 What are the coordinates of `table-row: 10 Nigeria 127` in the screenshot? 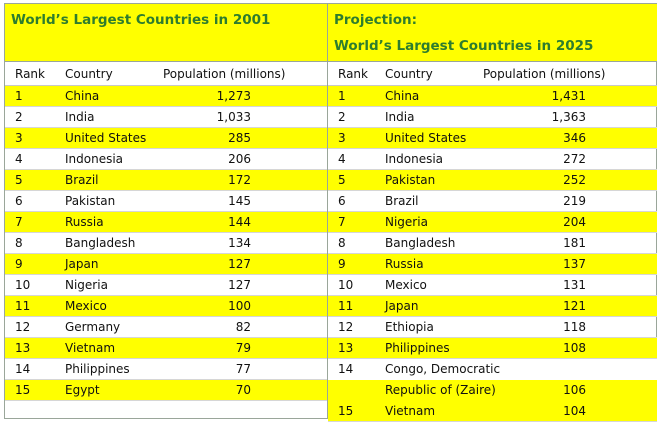 It's located at (166, 285).